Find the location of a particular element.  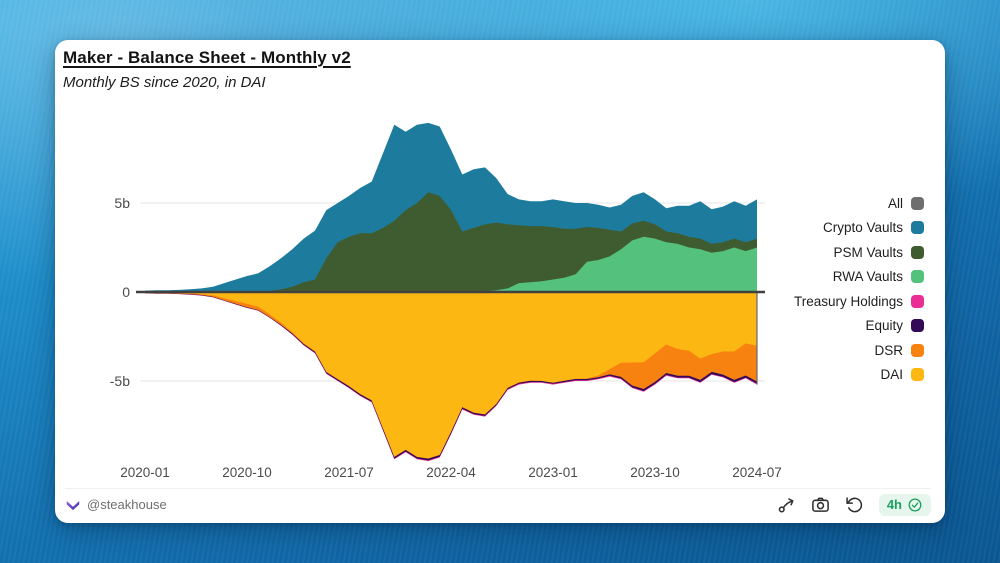

legend-item-rwa-vaults: RWA Vaults is located at coordinates (878, 277).